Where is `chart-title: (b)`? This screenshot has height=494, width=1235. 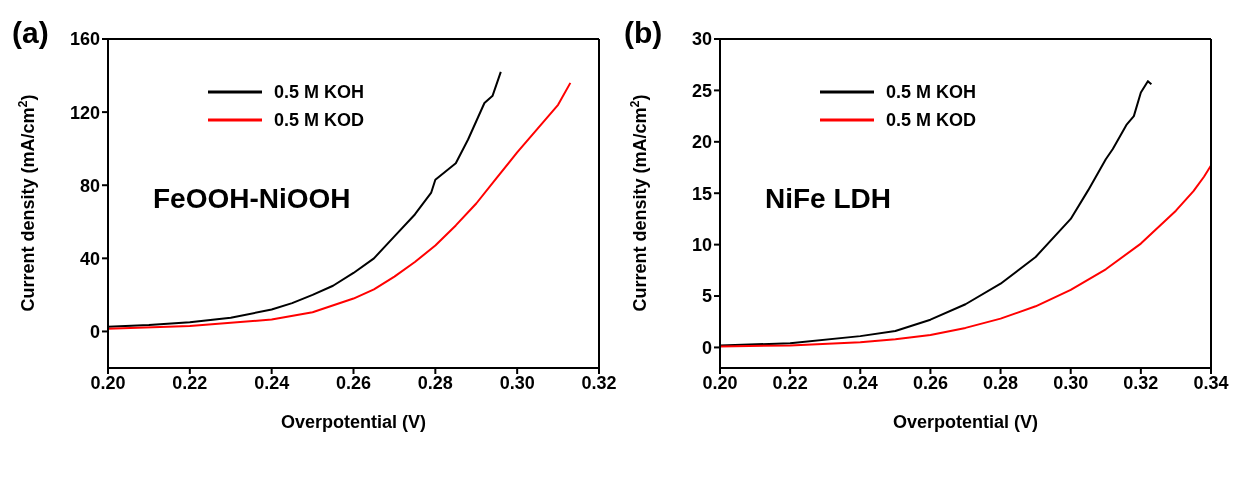
chart-title: (b) is located at coordinates (643, 33).